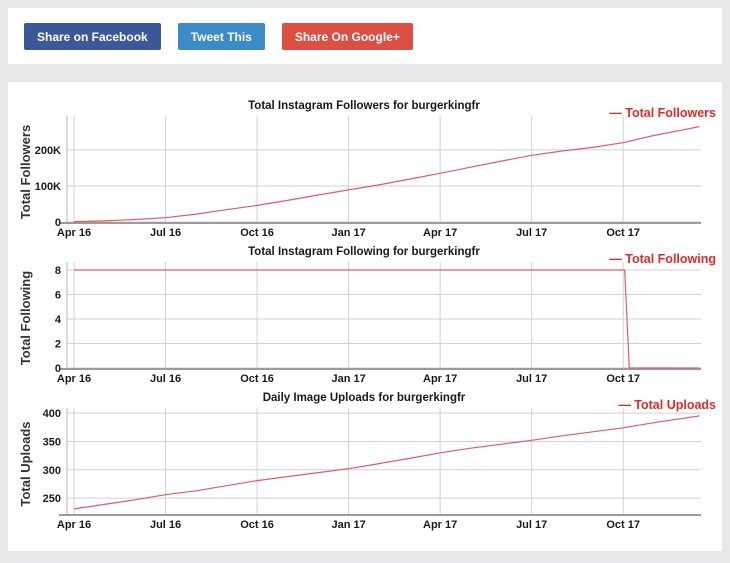 This screenshot has height=563, width=730. Describe the element at coordinates (52, 499) in the screenshot. I see `svg-text: 250` at that location.